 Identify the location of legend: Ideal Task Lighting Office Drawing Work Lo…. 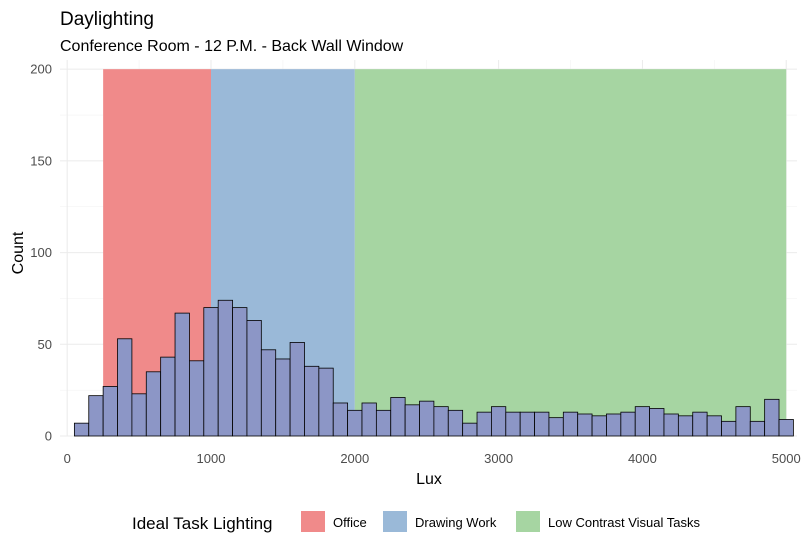
(416, 522).